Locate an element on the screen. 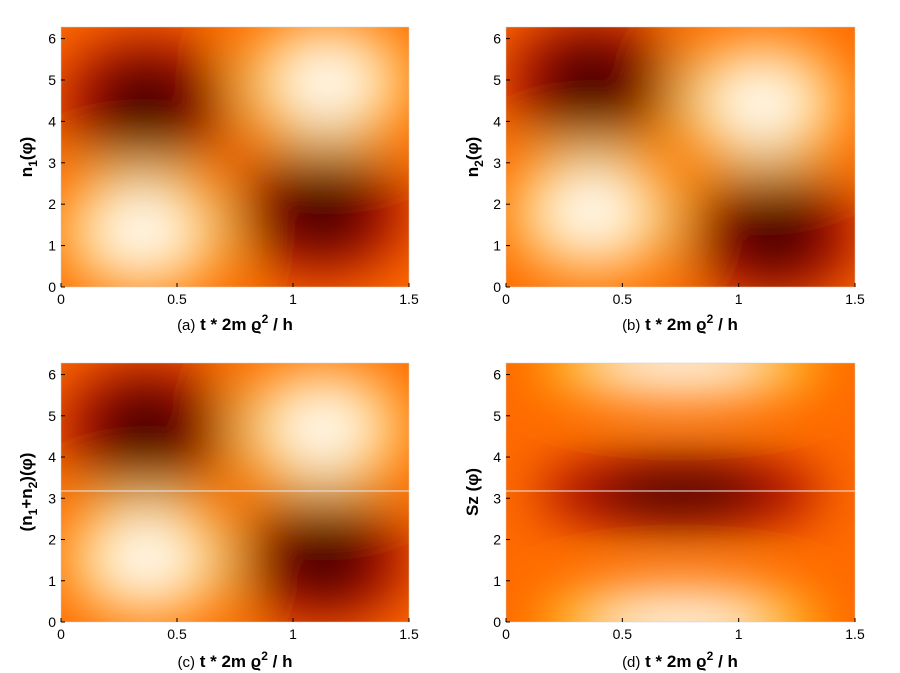 The image size is (900, 673). y-tick-label-d-6: 6 is located at coordinates (497, 375).